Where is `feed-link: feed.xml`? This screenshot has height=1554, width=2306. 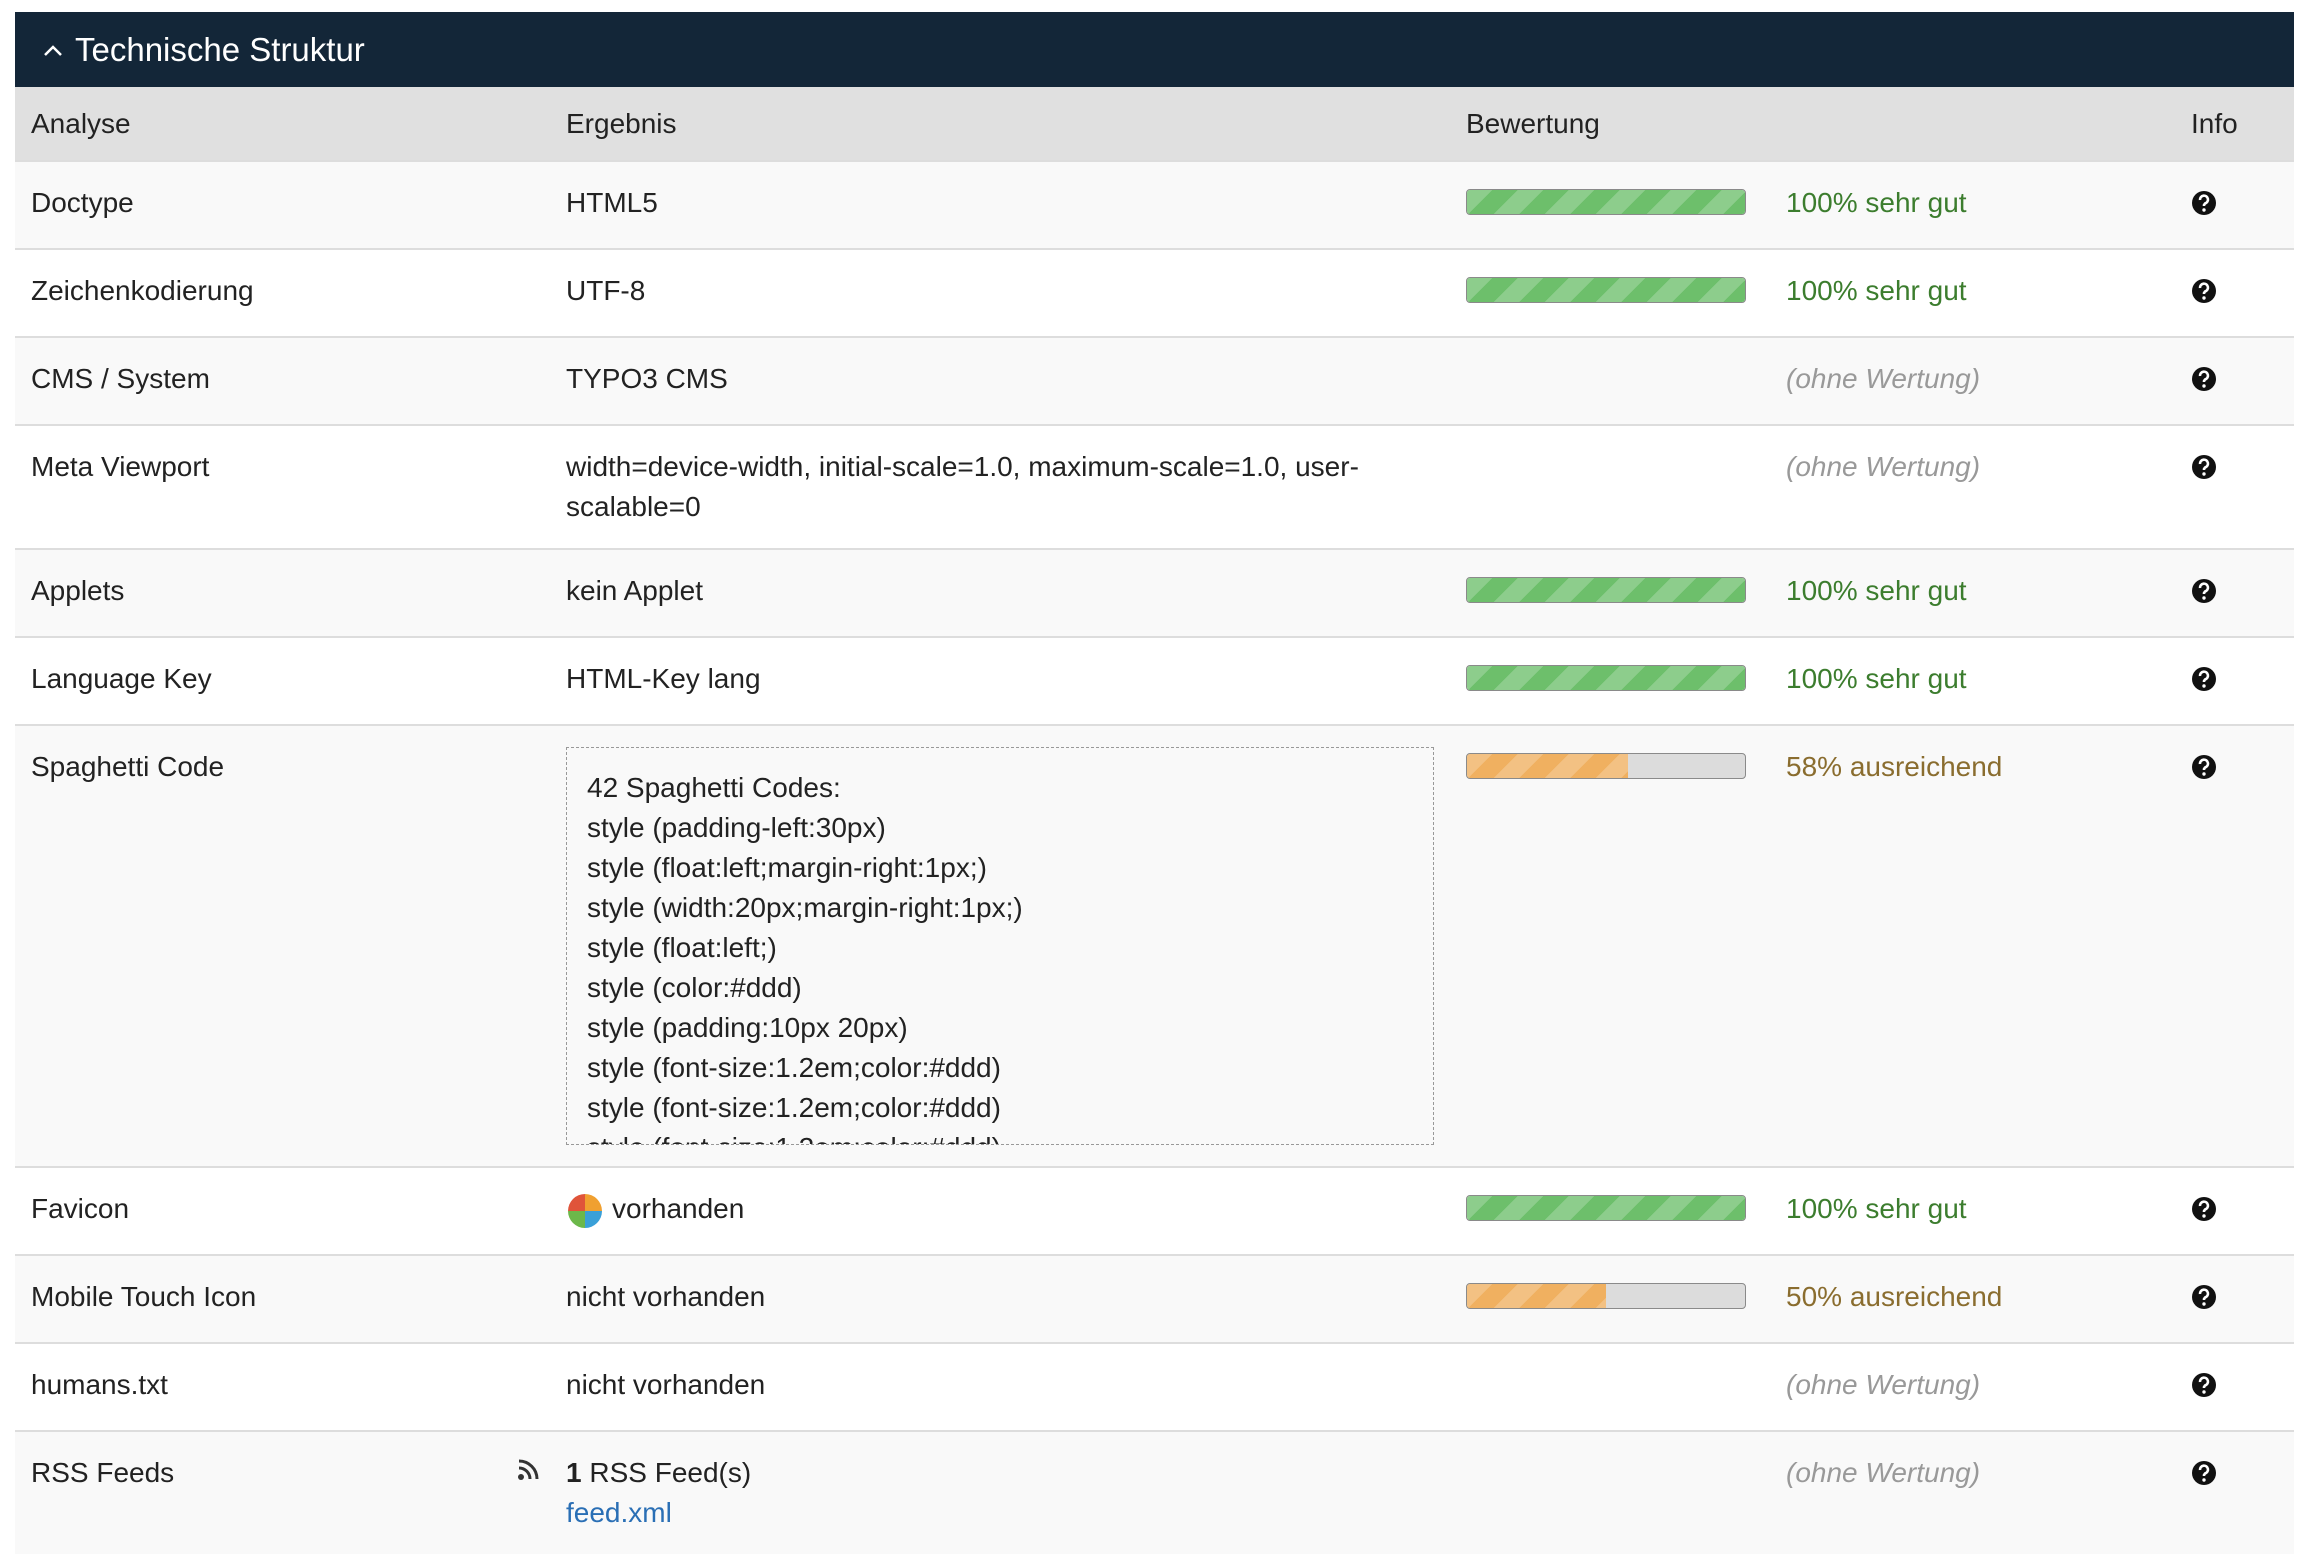 feed-link: feed.xml is located at coordinates (619, 1512).